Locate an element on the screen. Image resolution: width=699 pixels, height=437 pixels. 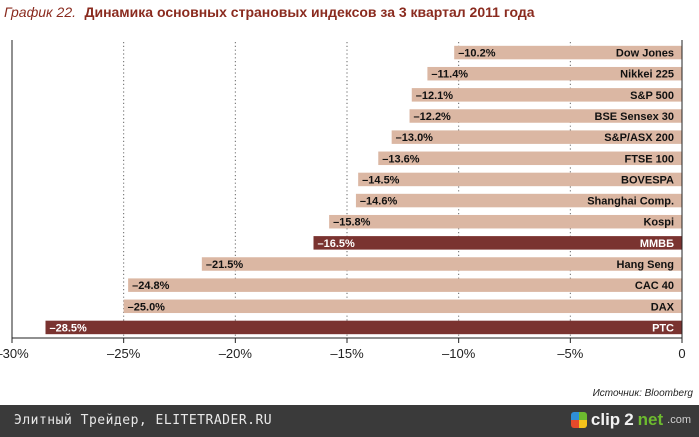
bar-category-label-13: РТС is located at coordinates (663, 328).